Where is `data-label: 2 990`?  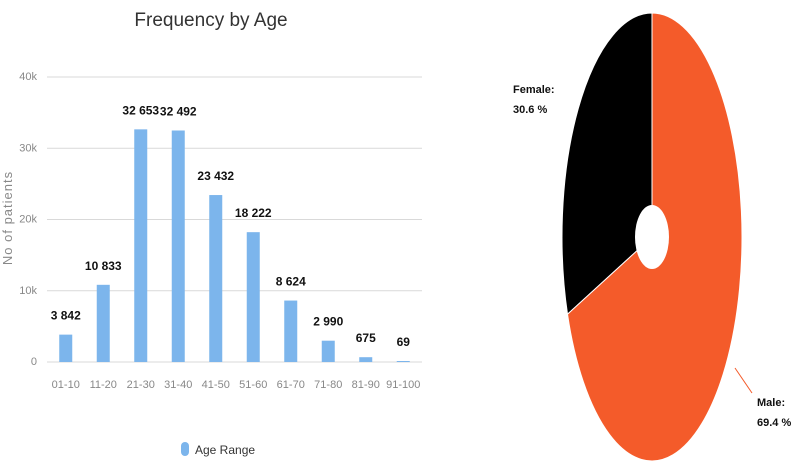 data-label: 2 990 is located at coordinates (328, 322).